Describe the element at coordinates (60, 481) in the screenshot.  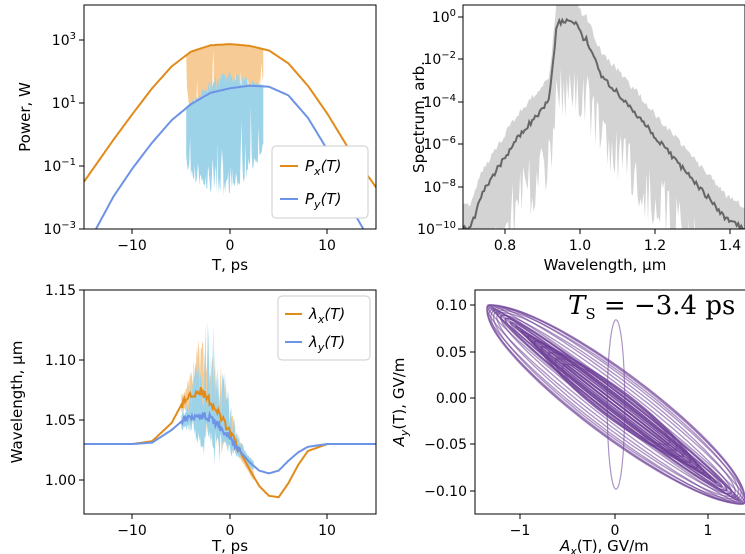
I see `wavelength-ytick-label: 1.00` at that location.